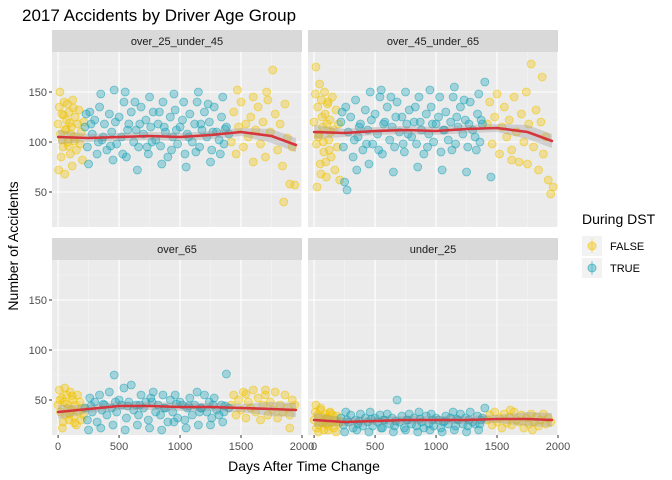 Image resolution: width=672 pixels, height=480 pixels. Describe the element at coordinates (38, 351) in the screenshot. I see `y-tick-label: 100` at that location.